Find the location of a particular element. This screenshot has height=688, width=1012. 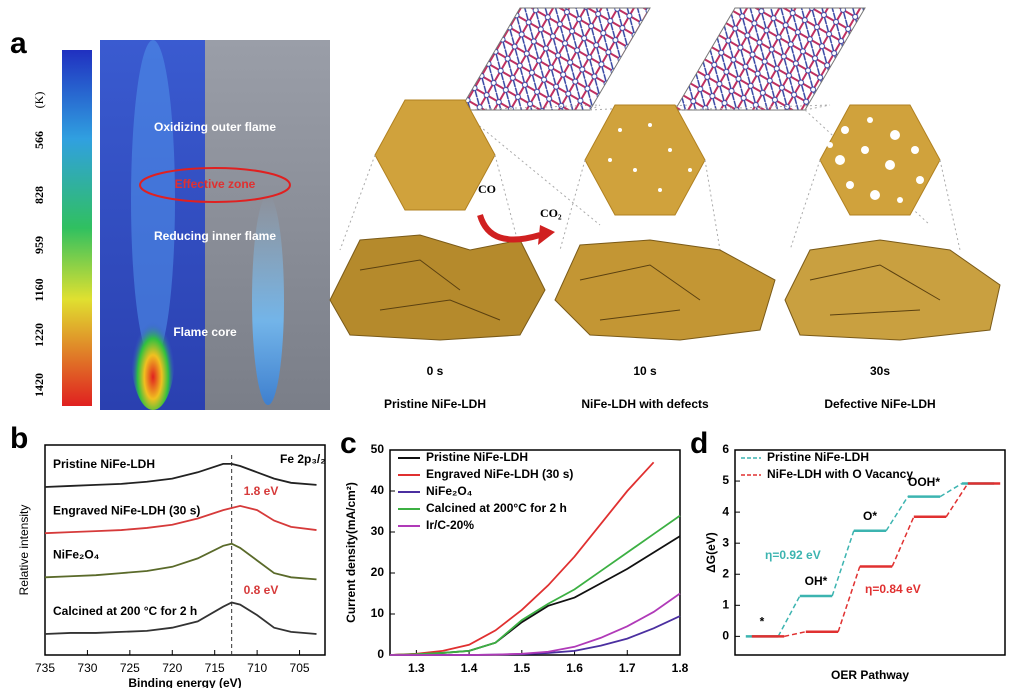

flame-label: Effective zone is located at coordinates (215, 184).